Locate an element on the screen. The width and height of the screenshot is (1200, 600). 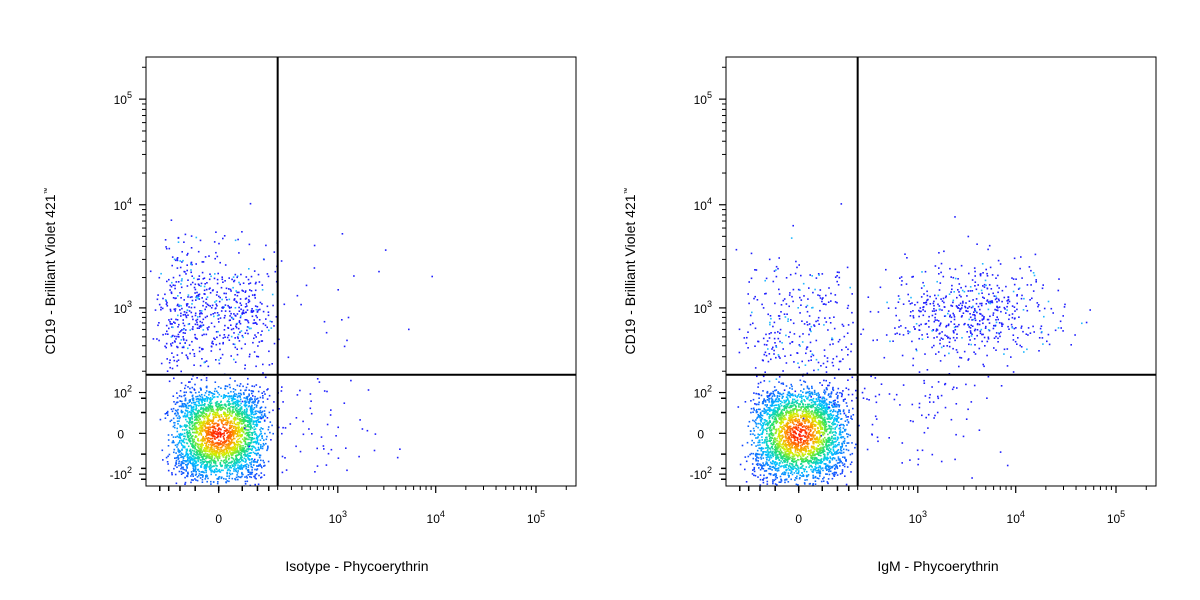
tick-base: 10 is located at coordinates (434, 519).